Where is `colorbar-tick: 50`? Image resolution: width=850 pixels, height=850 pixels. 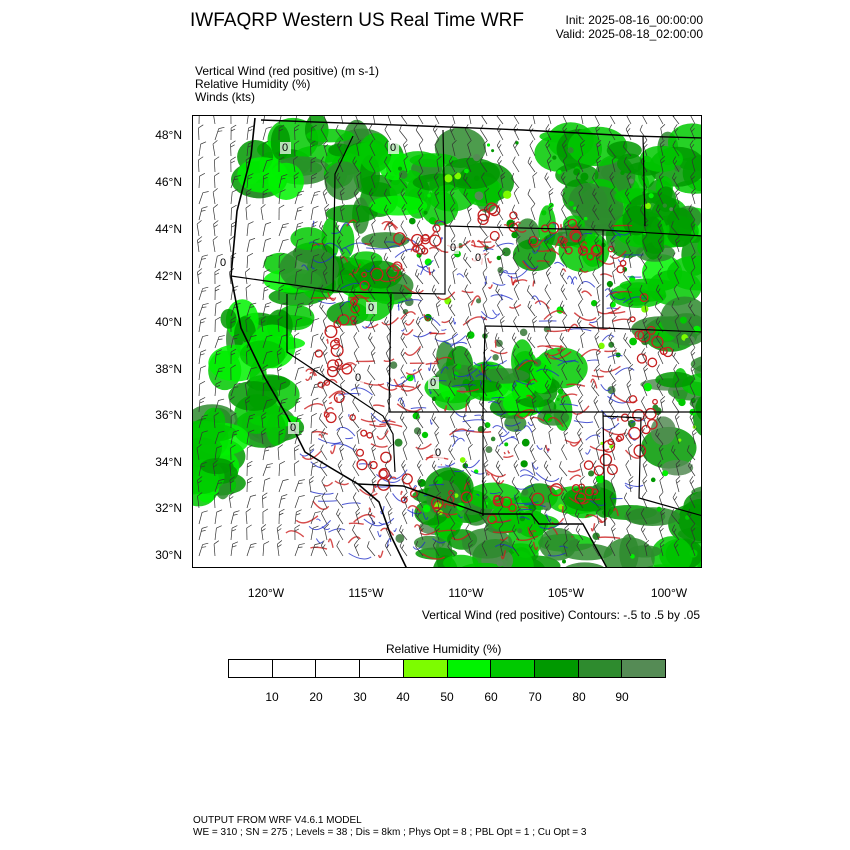 colorbar-tick: 50 is located at coordinates (447, 697).